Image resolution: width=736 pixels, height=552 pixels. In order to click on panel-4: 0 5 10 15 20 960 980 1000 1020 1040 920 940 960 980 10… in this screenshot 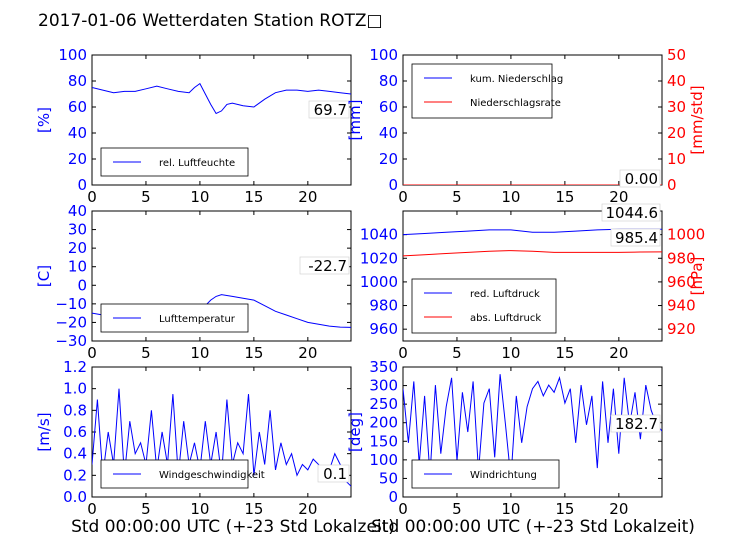, I will do `click(533, 282)`.